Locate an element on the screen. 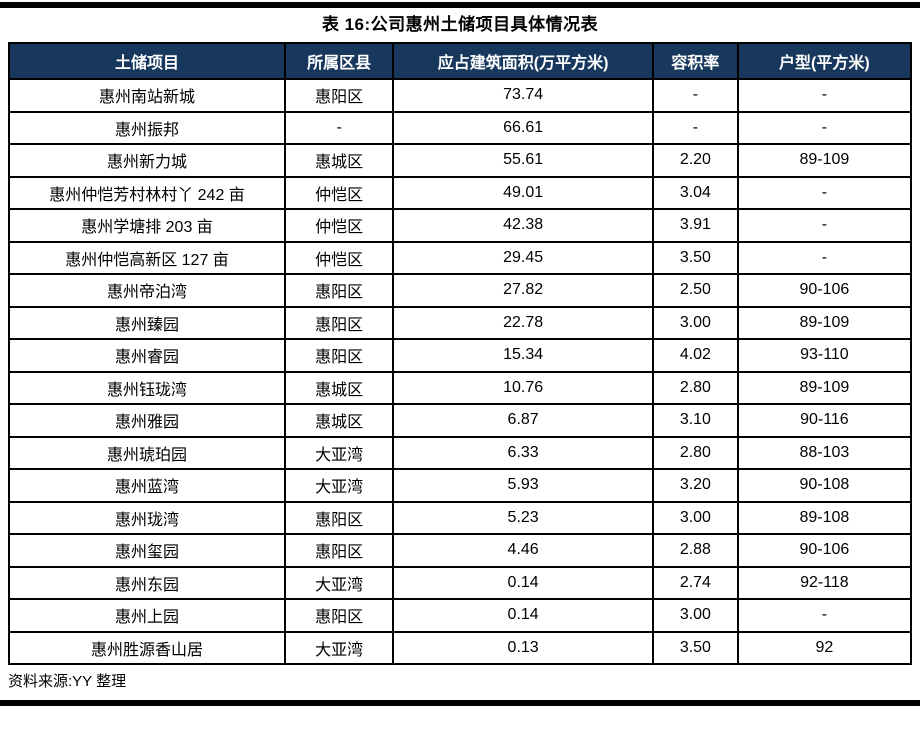  bottom-rule is located at coordinates (460, 703).